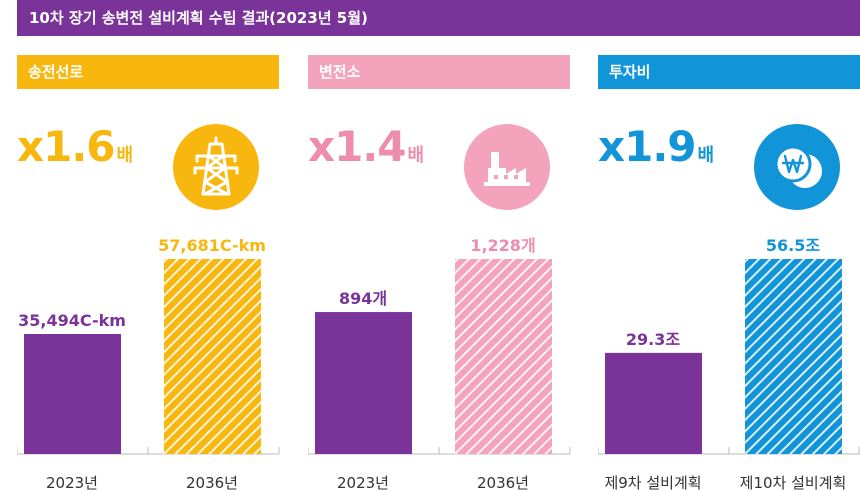 The width and height of the screenshot is (860, 491). I want to click on bar-10th-plan, so click(793, 356).